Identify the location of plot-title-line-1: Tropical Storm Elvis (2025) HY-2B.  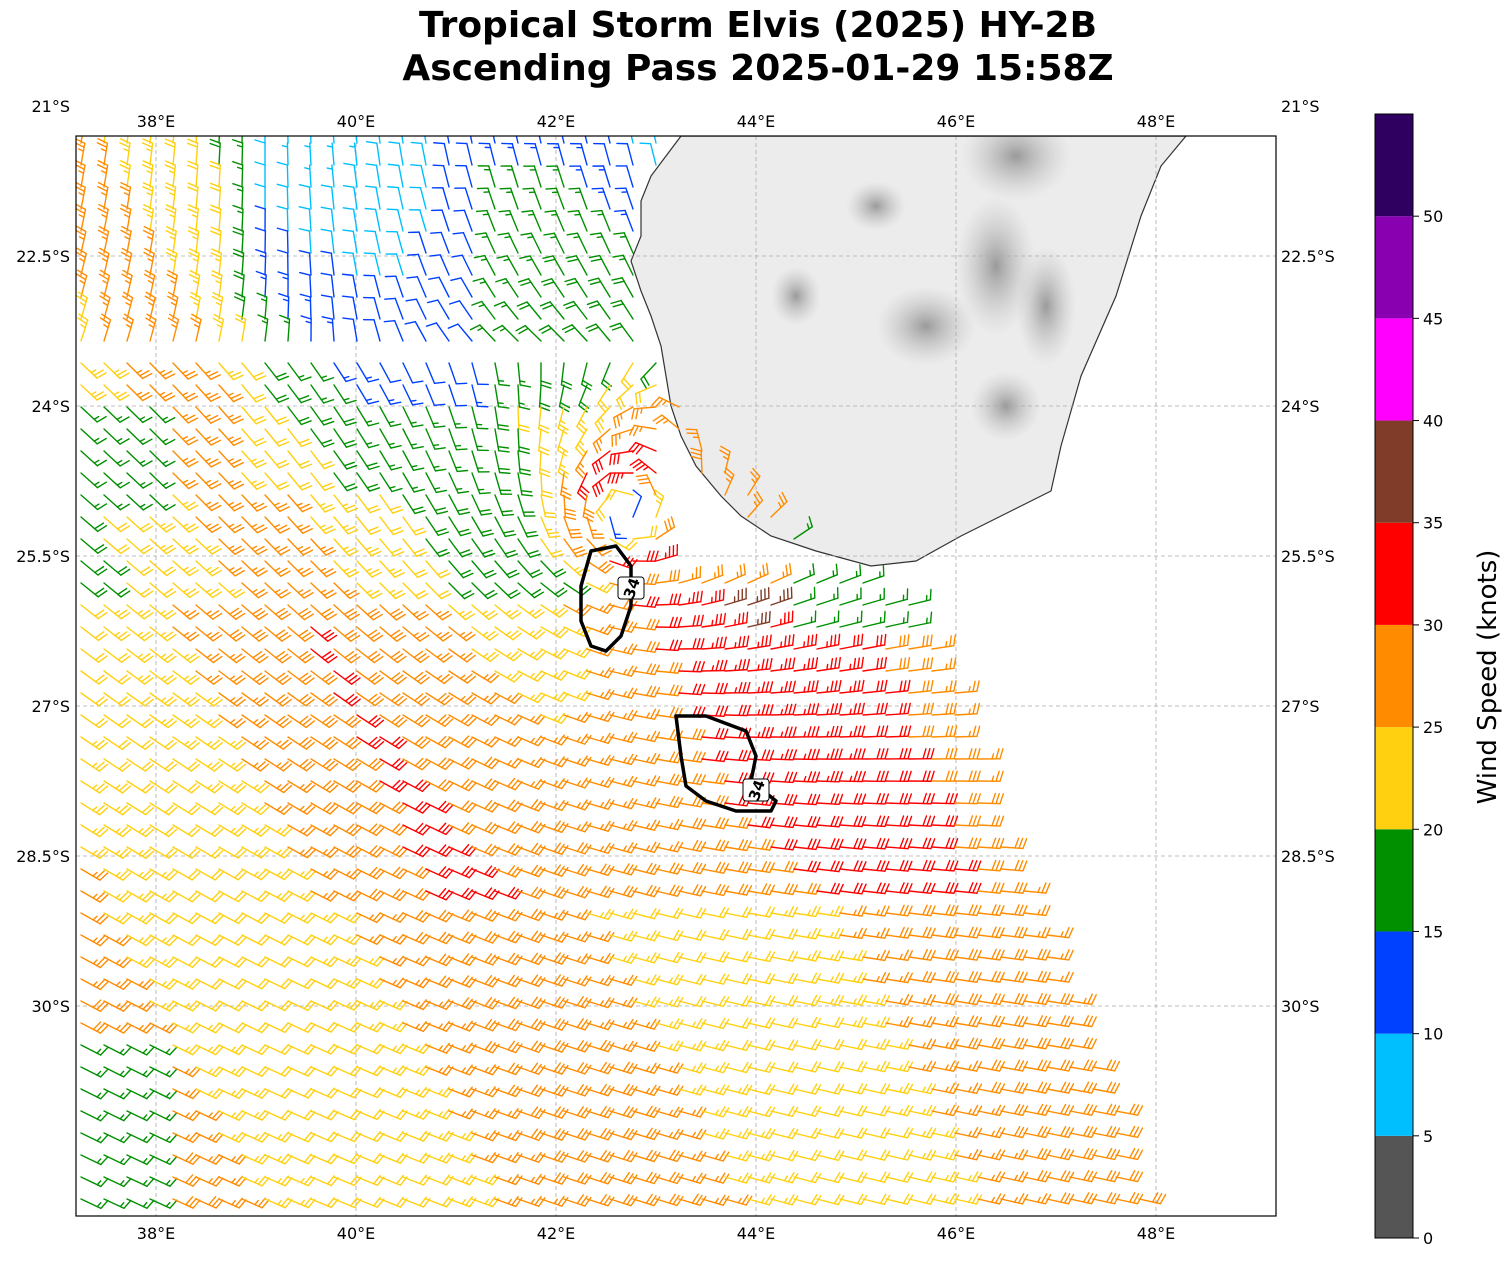
(758, 25).